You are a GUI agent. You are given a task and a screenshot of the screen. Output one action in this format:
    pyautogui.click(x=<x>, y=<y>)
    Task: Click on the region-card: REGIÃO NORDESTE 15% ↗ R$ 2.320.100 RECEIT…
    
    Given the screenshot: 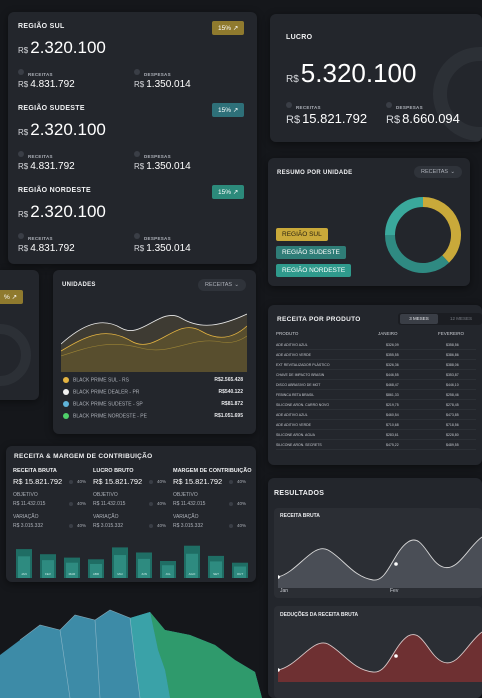 What is the action you would take?
    pyautogui.click(x=132, y=222)
    